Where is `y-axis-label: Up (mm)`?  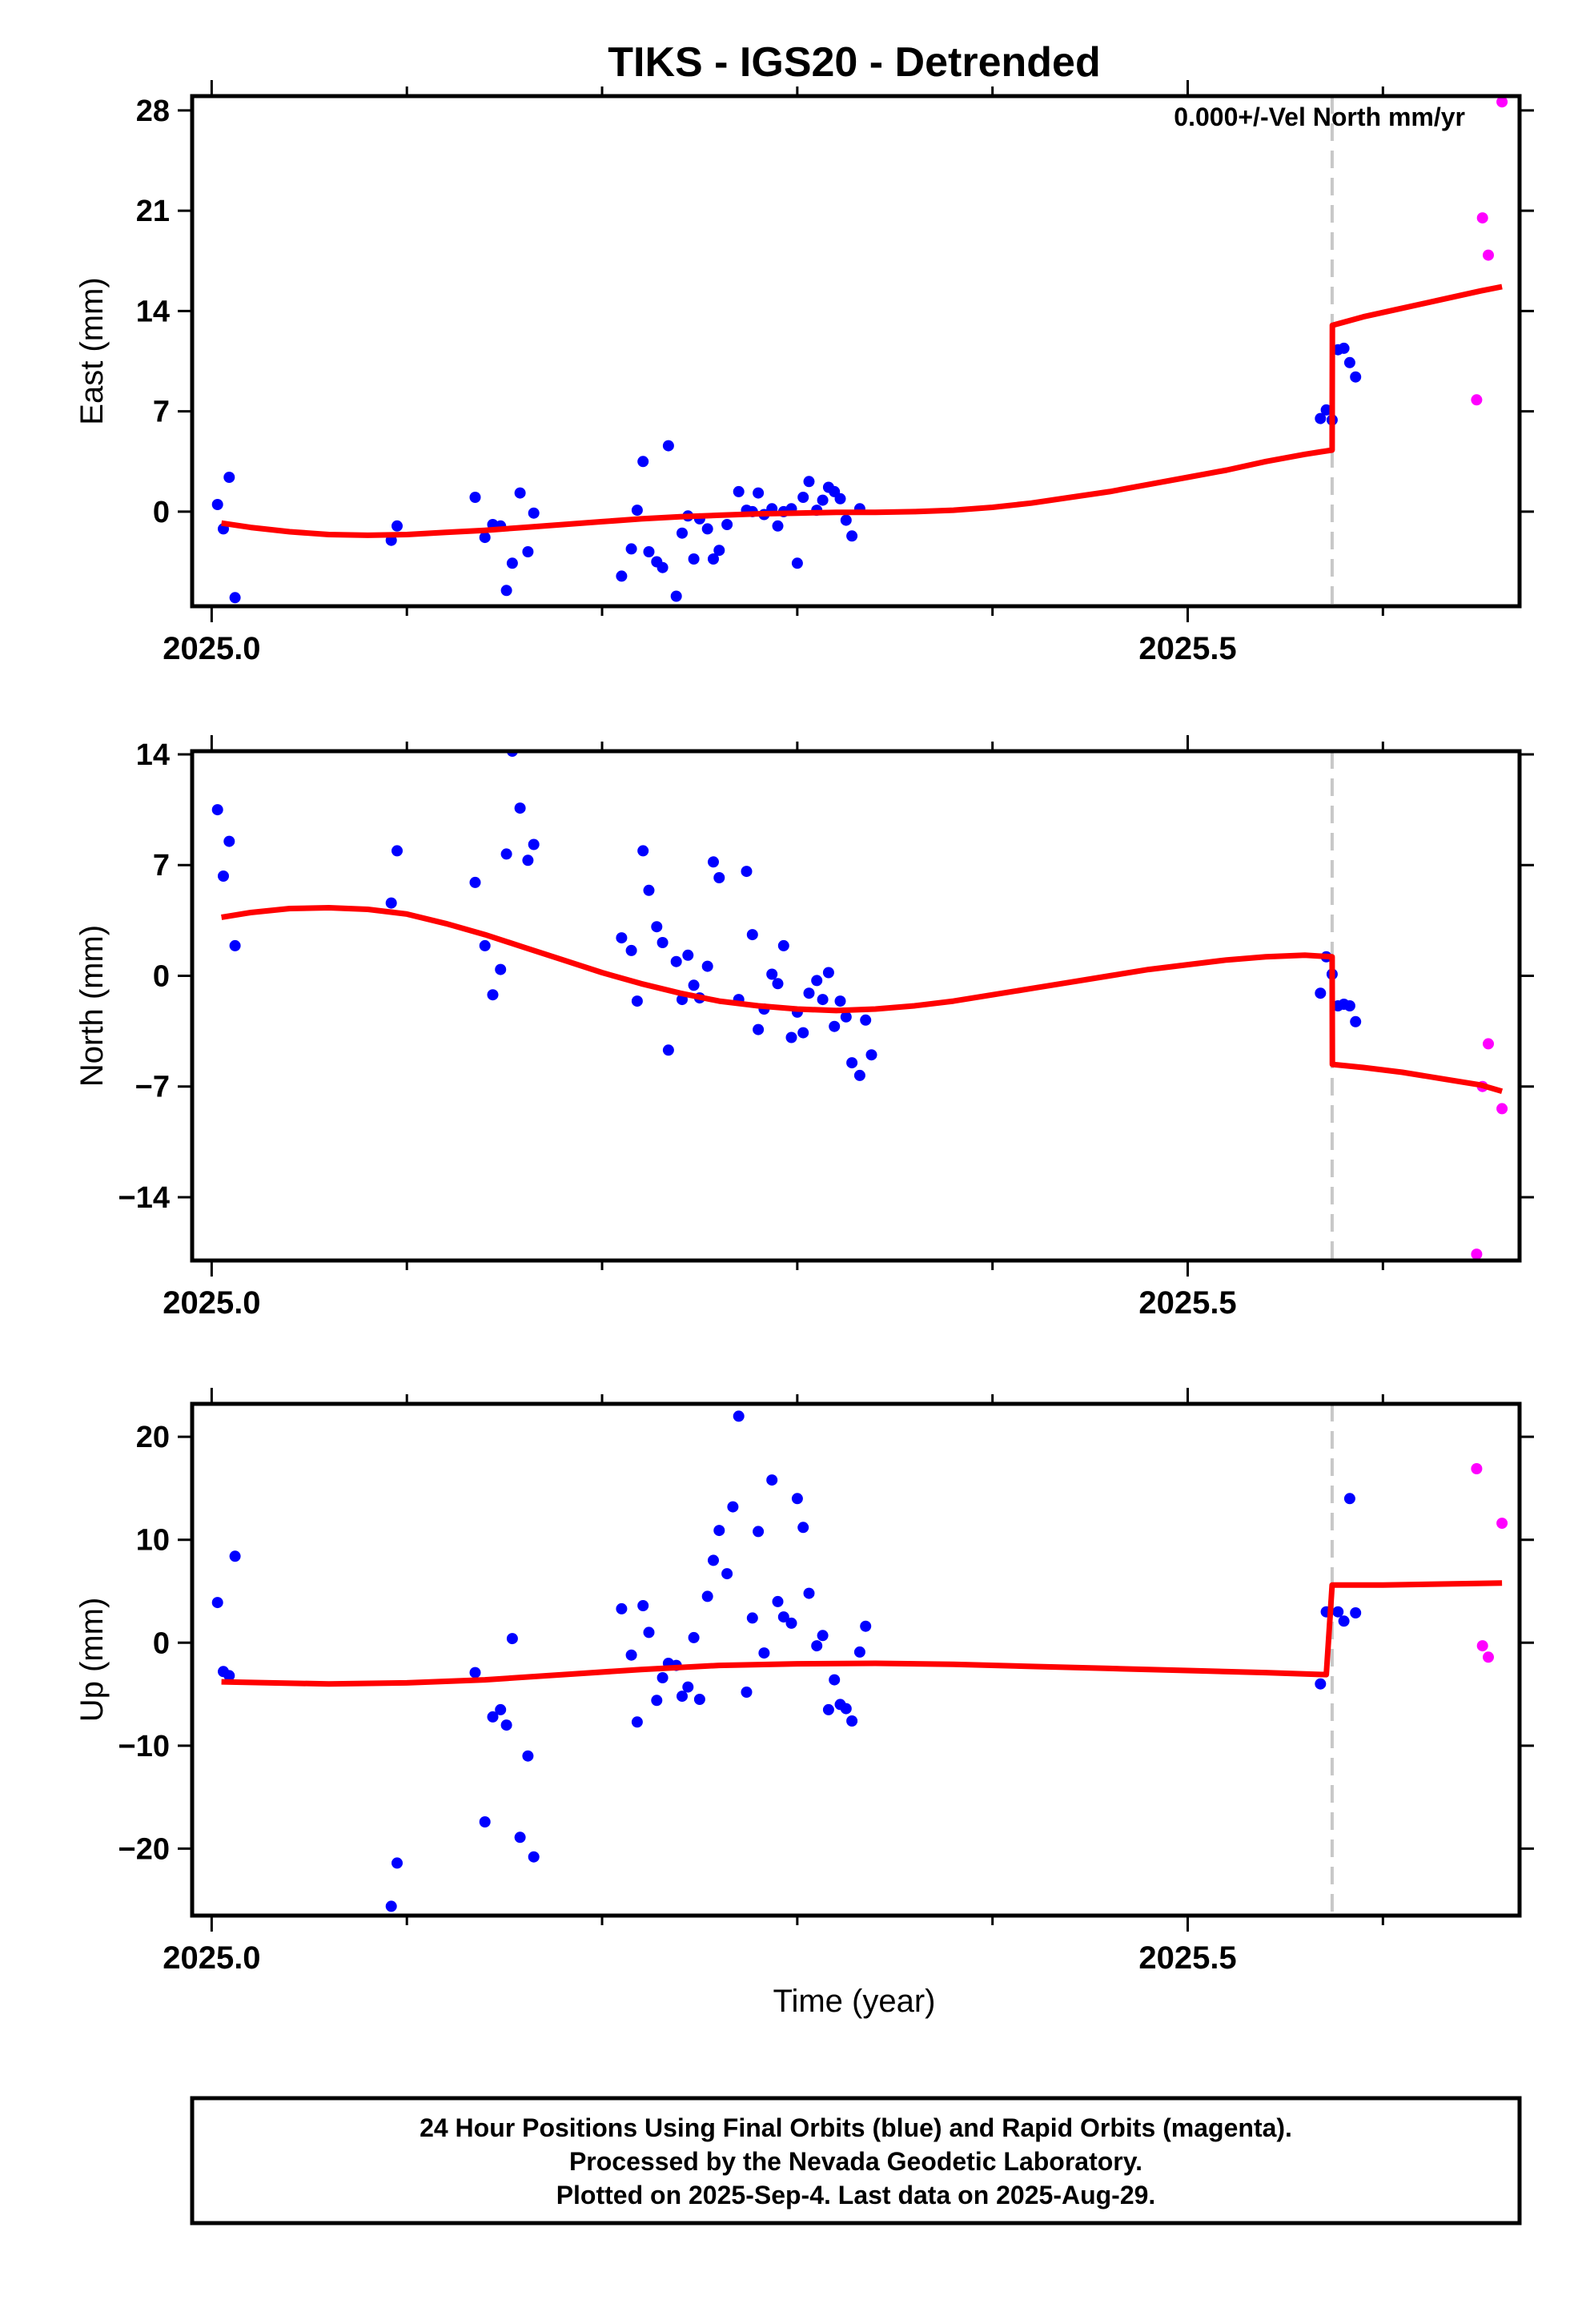
y-axis-label: Up (mm) is located at coordinates (92, 1660).